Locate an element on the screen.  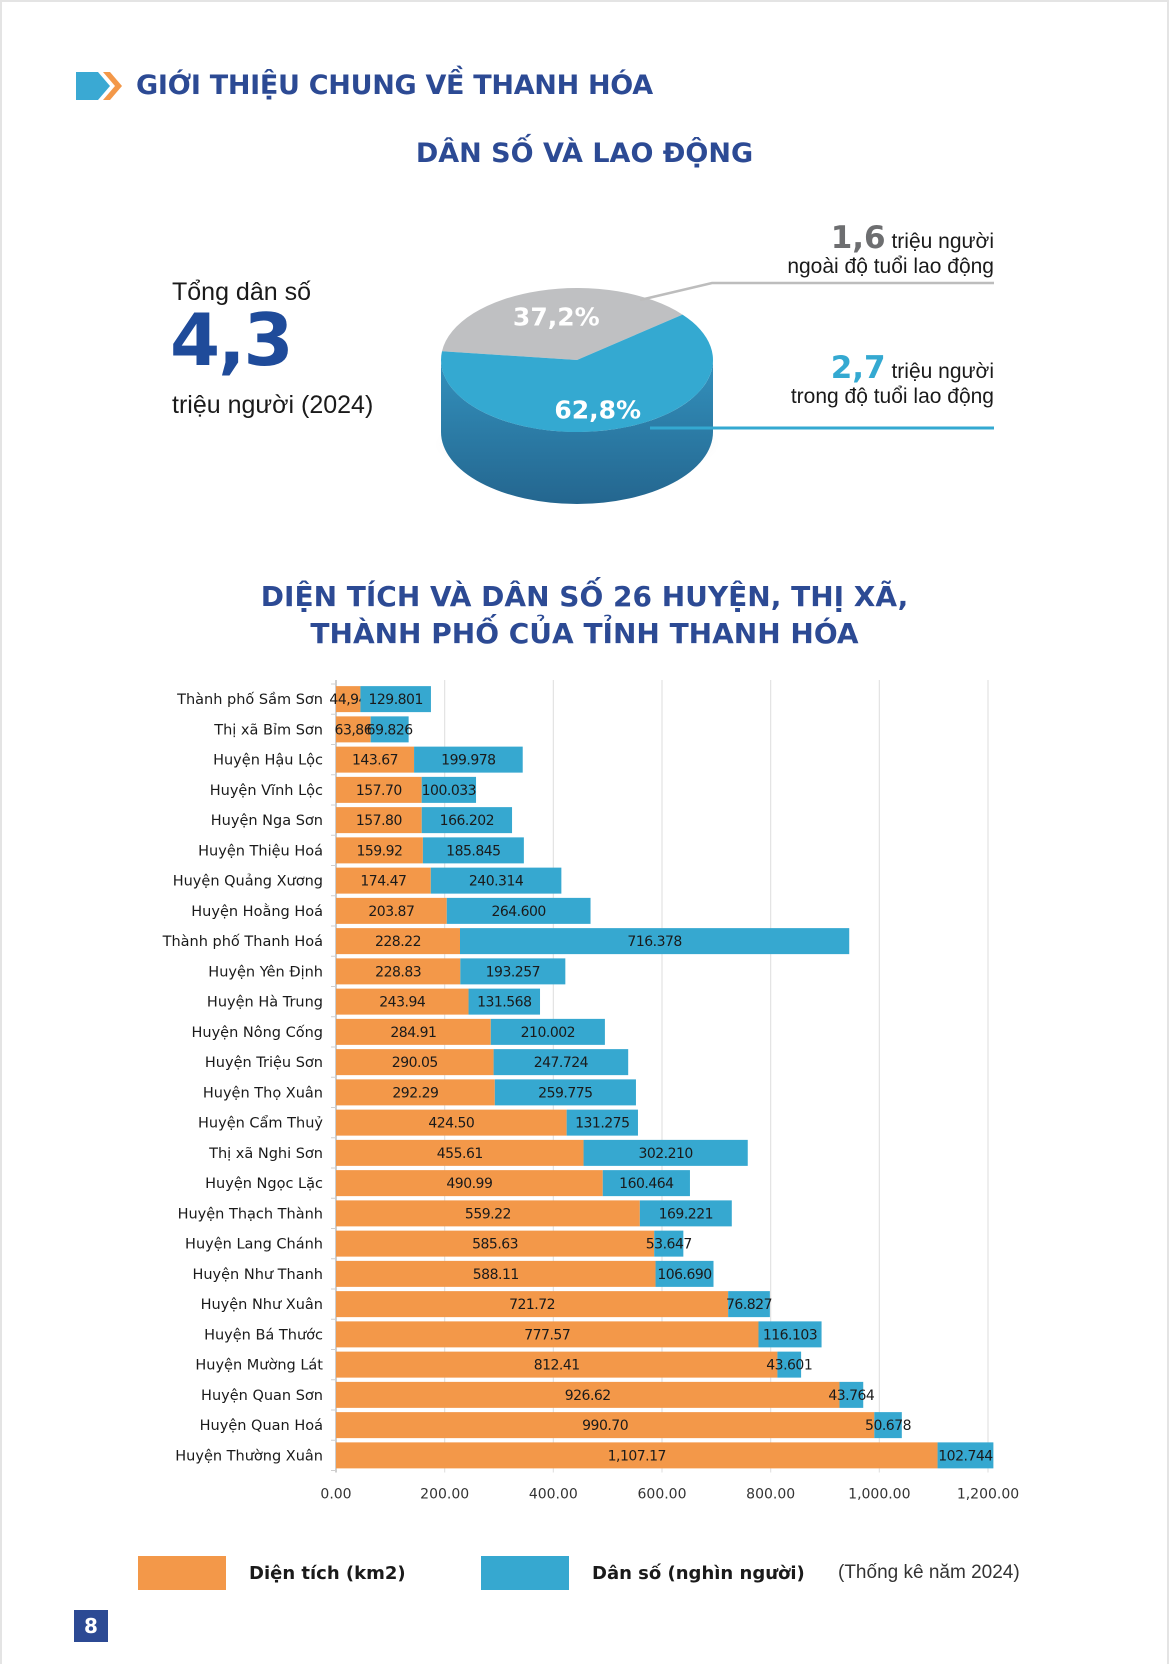
bar-area-label: 585.63 is located at coordinates (495, 1245).